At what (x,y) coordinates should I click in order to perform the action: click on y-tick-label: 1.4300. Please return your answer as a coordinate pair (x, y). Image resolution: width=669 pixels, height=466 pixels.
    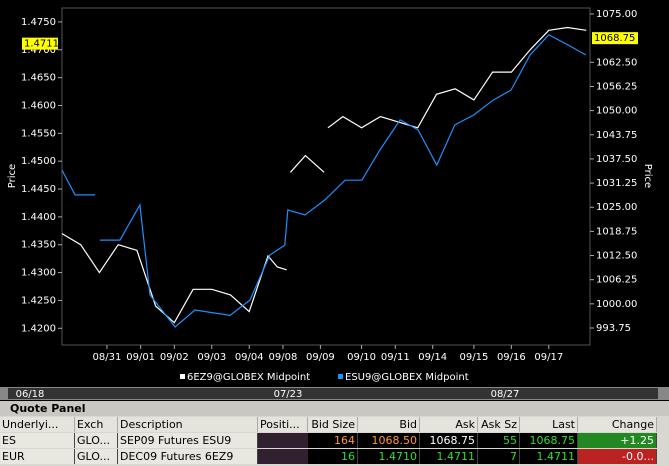
    Looking at the image, I should click on (38, 273).